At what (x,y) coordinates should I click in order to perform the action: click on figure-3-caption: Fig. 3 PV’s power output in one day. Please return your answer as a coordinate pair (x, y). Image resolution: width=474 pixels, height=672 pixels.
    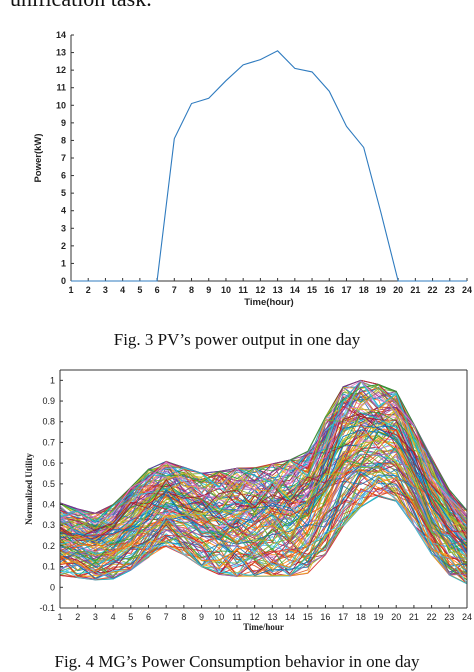
    Looking at the image, I should click on (237, 339).